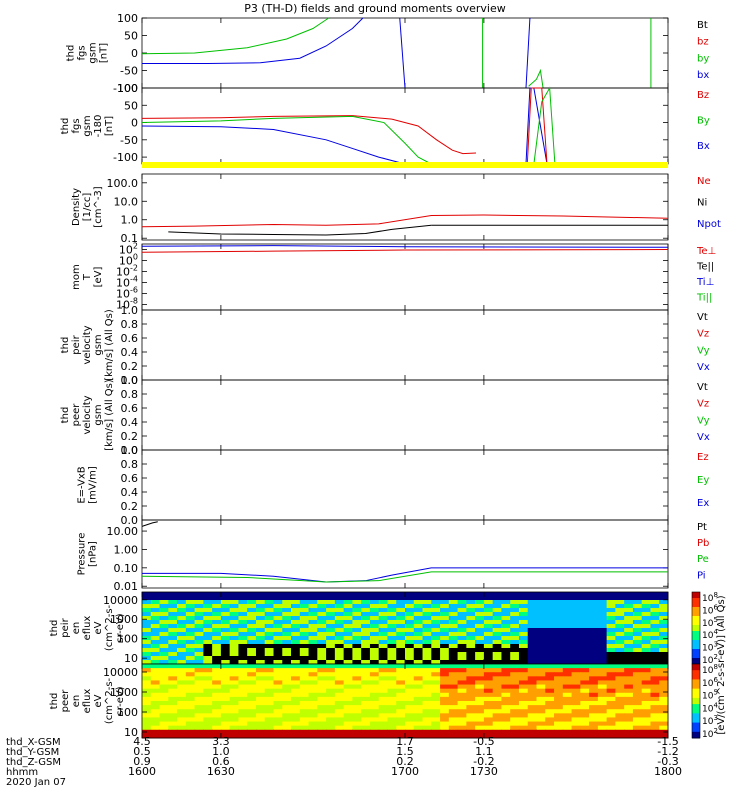 This screenshot has height=800, width=750. What do you see at coordinates (704, 298) in the screenshot?
I see `panel-4-legend-Ti||: Ti||` at bounding box center [704, 298].